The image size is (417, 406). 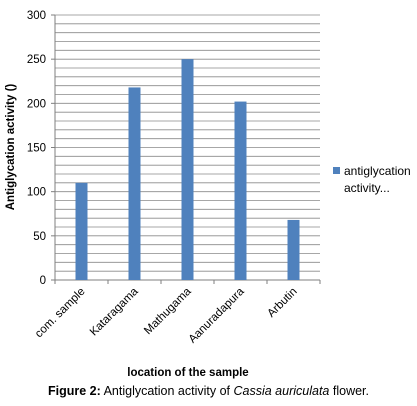 I want to click on x-tick-label-3: Aanuradapura, so click(x=217, y=315).